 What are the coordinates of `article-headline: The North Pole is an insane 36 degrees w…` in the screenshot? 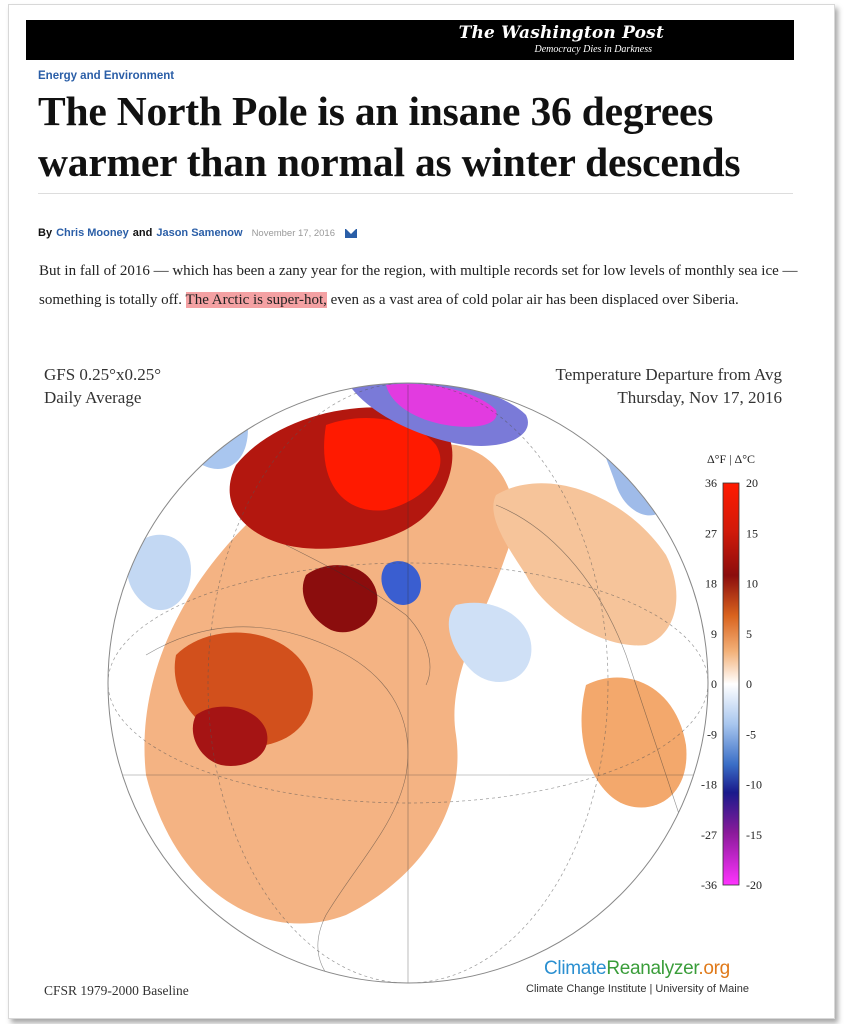 It's located at (389, 136).